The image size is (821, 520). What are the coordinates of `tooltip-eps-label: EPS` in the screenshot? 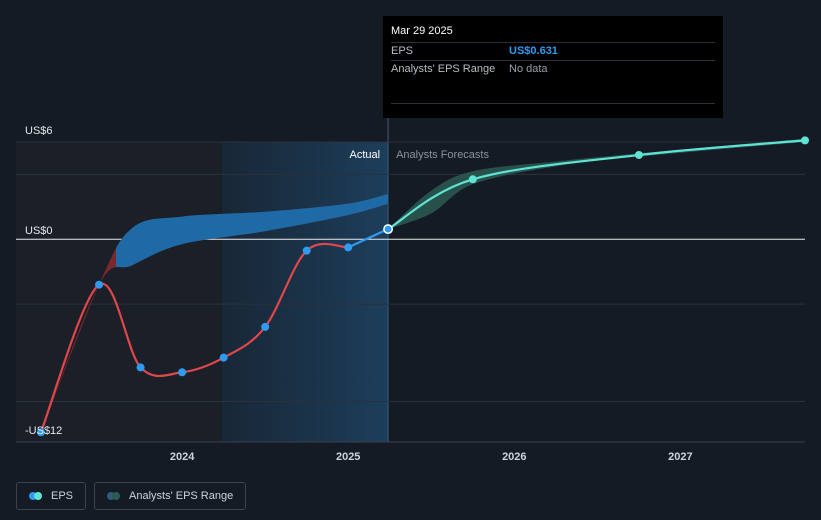 It's located at (402, 51).